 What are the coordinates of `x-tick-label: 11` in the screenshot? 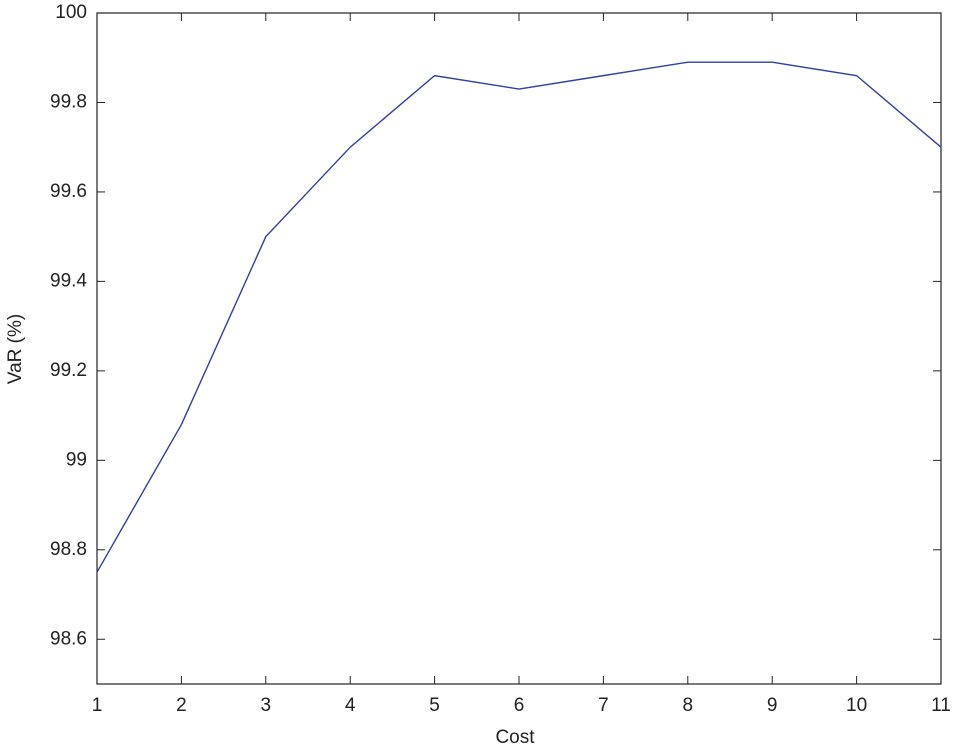 It's located at (941, 705).